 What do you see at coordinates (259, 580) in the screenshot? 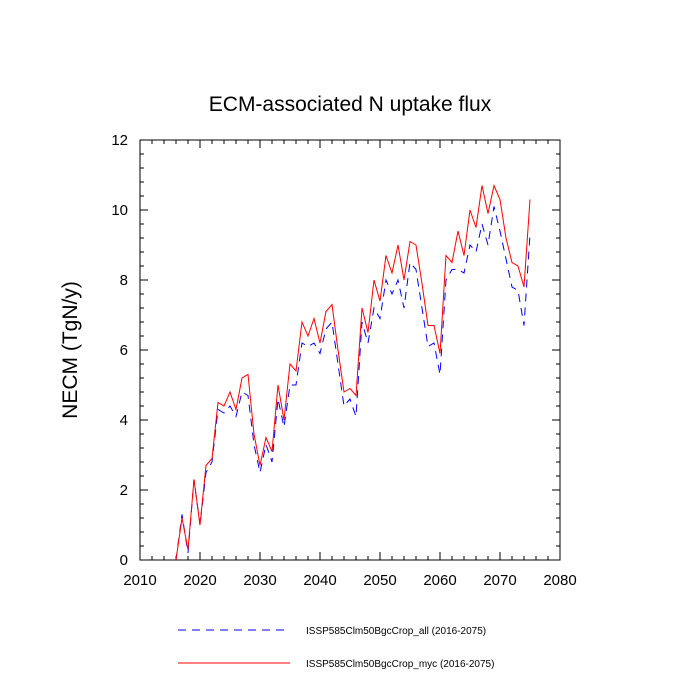
I see `x-tick-label: 2030` at bounding box center [259, 580].